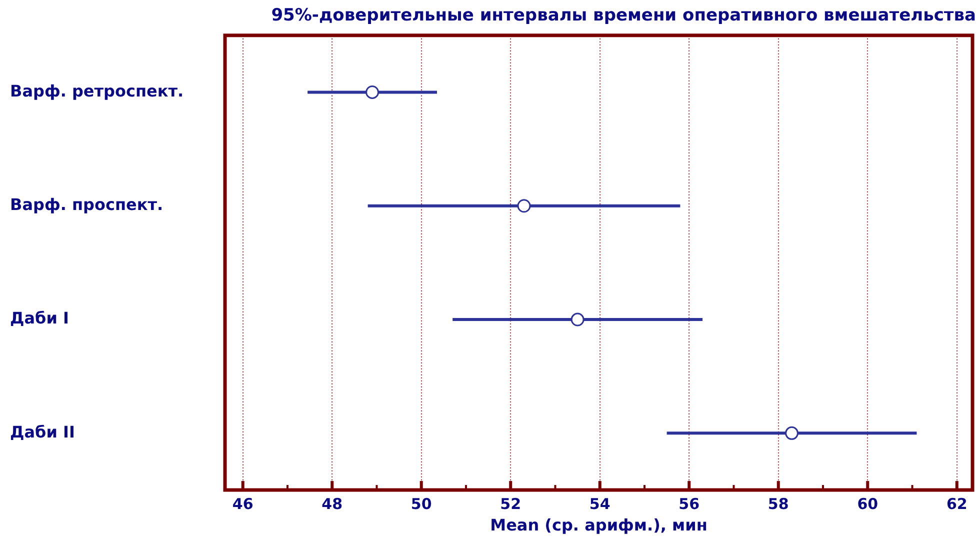 This screenshot has height=538, width=980. Describe the element at coordinates (957, 503) in the screenshot. I see `x-tick-label: 62` at that location.